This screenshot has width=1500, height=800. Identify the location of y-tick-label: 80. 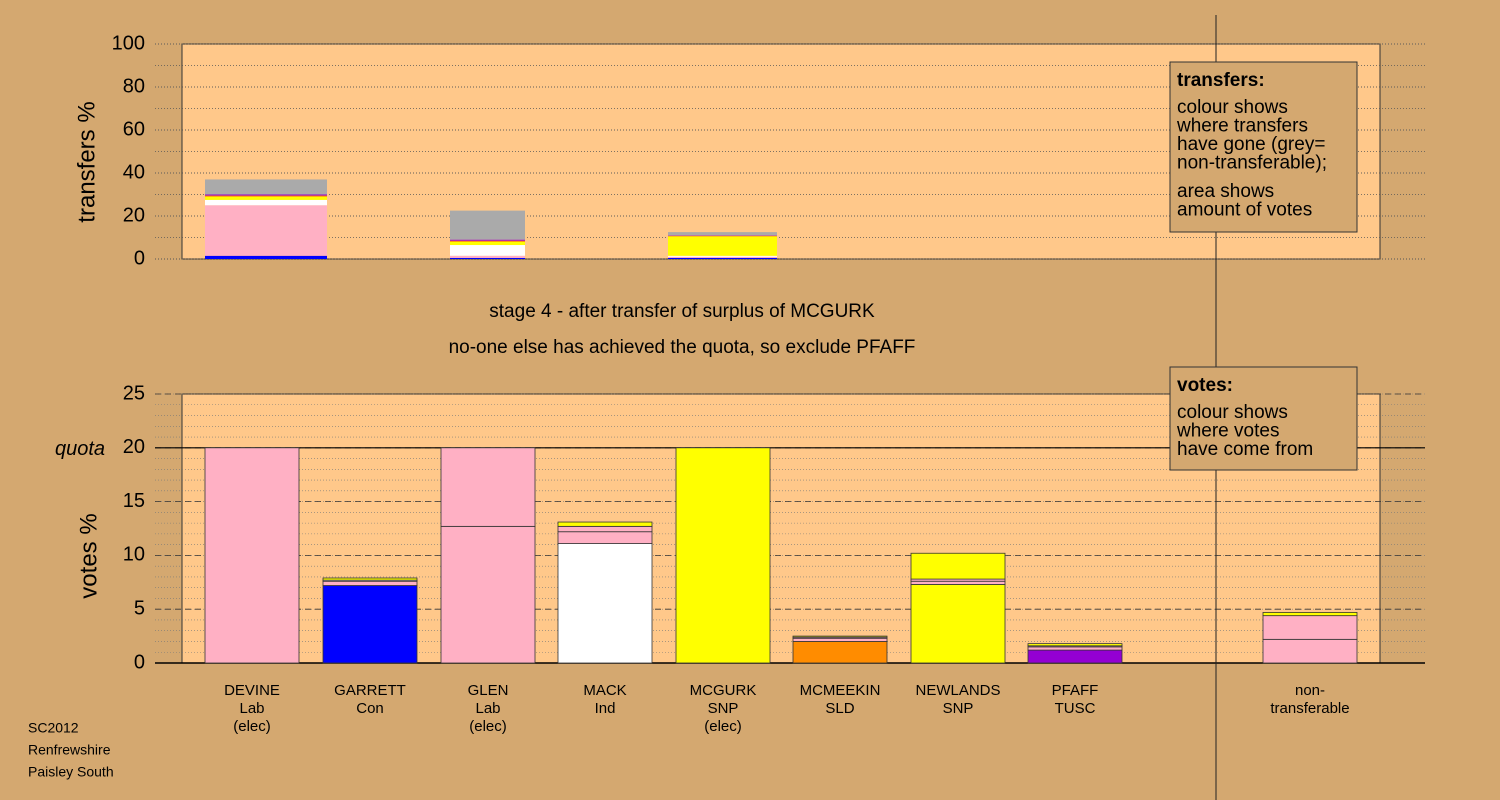
(134, 86).